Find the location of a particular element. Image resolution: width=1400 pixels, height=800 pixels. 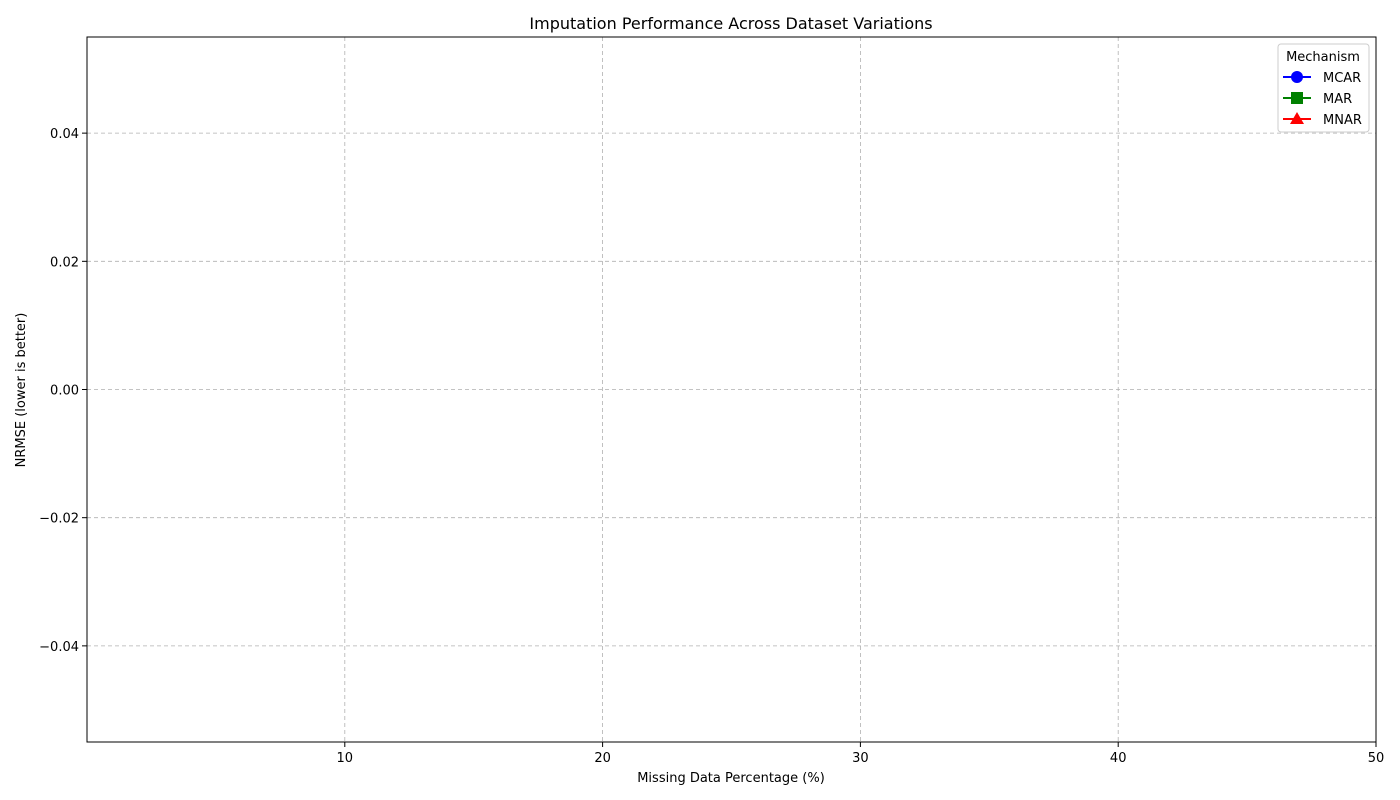

y-tick-label: 0.00 is located at coordinates (64, 391).